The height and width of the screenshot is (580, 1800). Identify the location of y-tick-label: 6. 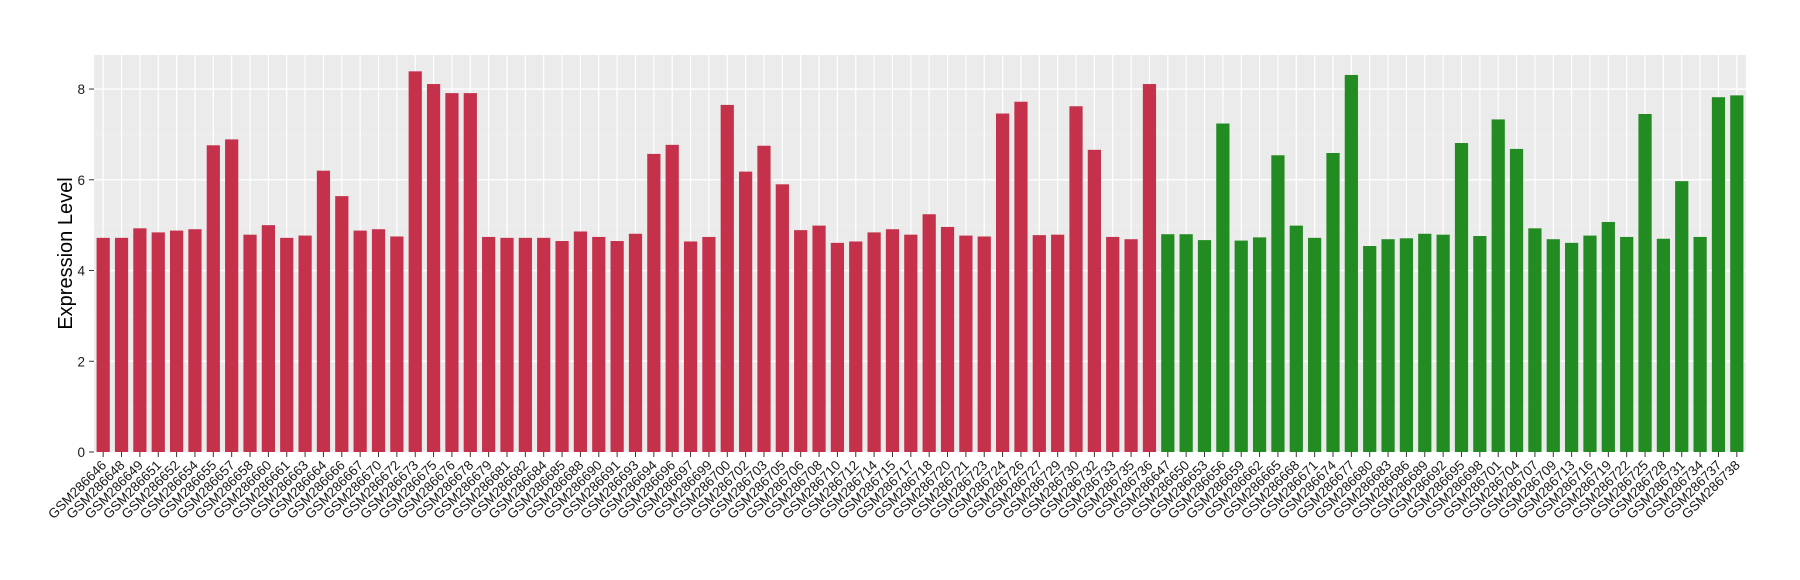
(81, 180).